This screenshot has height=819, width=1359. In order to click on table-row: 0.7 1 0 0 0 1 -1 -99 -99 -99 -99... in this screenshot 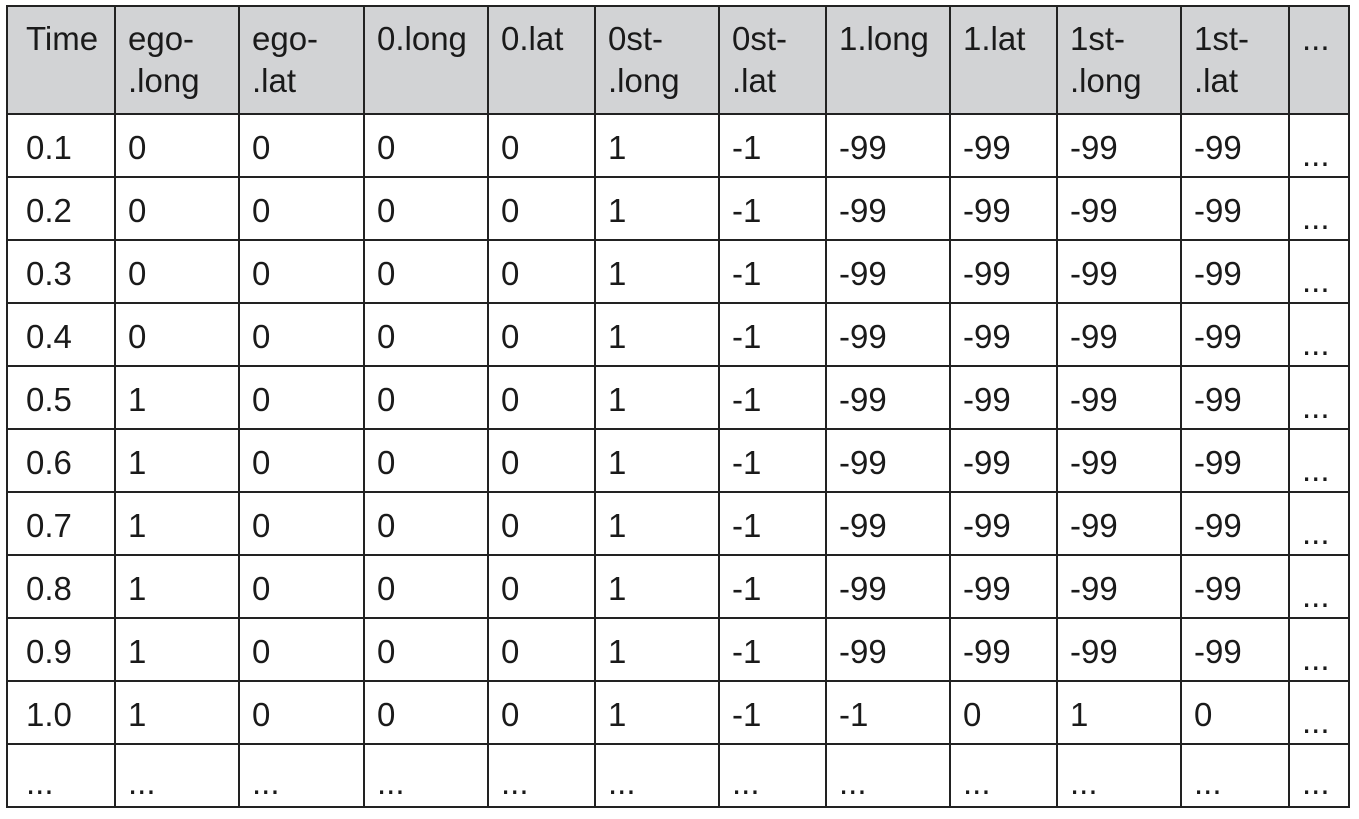, I will do `click(678, 523)`.